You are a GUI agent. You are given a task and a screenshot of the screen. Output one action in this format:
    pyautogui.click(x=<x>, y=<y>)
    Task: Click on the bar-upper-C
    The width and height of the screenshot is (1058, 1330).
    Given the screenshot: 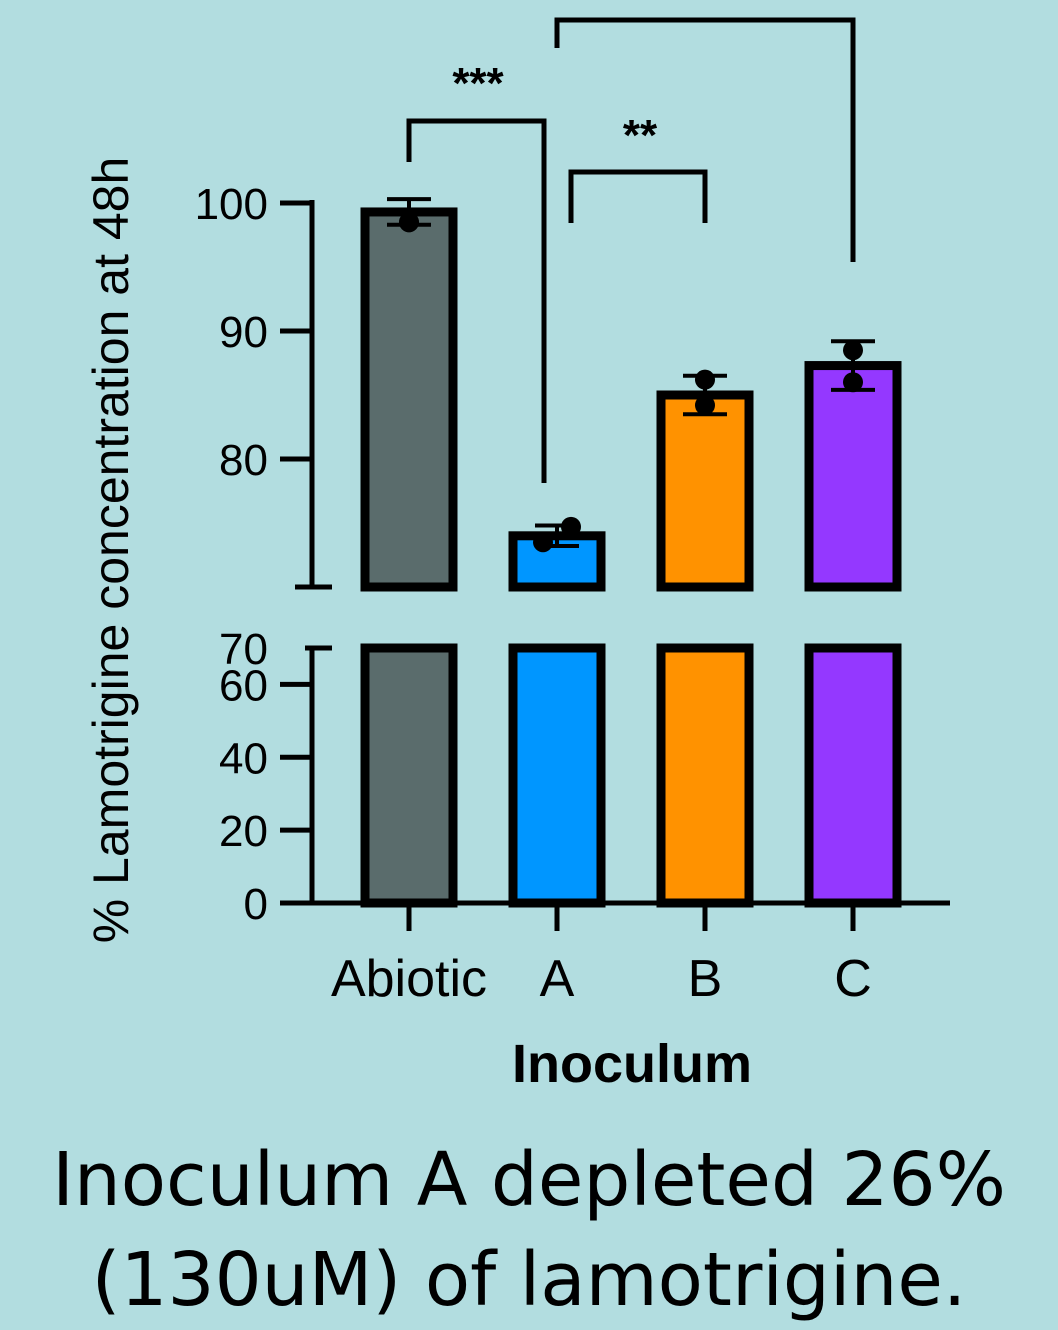 What is the action you would take?
    pyautogui.click(x=853, y=476)
    